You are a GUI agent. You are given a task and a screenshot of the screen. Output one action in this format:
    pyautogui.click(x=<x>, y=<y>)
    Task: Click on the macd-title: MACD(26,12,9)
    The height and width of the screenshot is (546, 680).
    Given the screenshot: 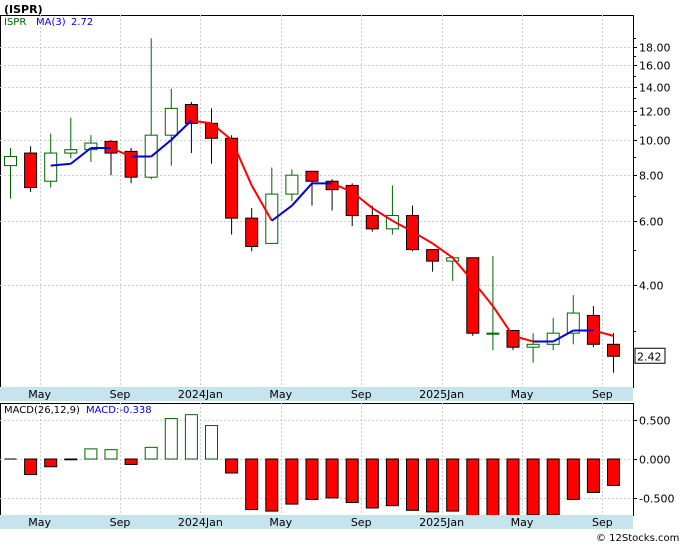 What is the action you would take?
    pyautogui.click(x=42, y=410)
    